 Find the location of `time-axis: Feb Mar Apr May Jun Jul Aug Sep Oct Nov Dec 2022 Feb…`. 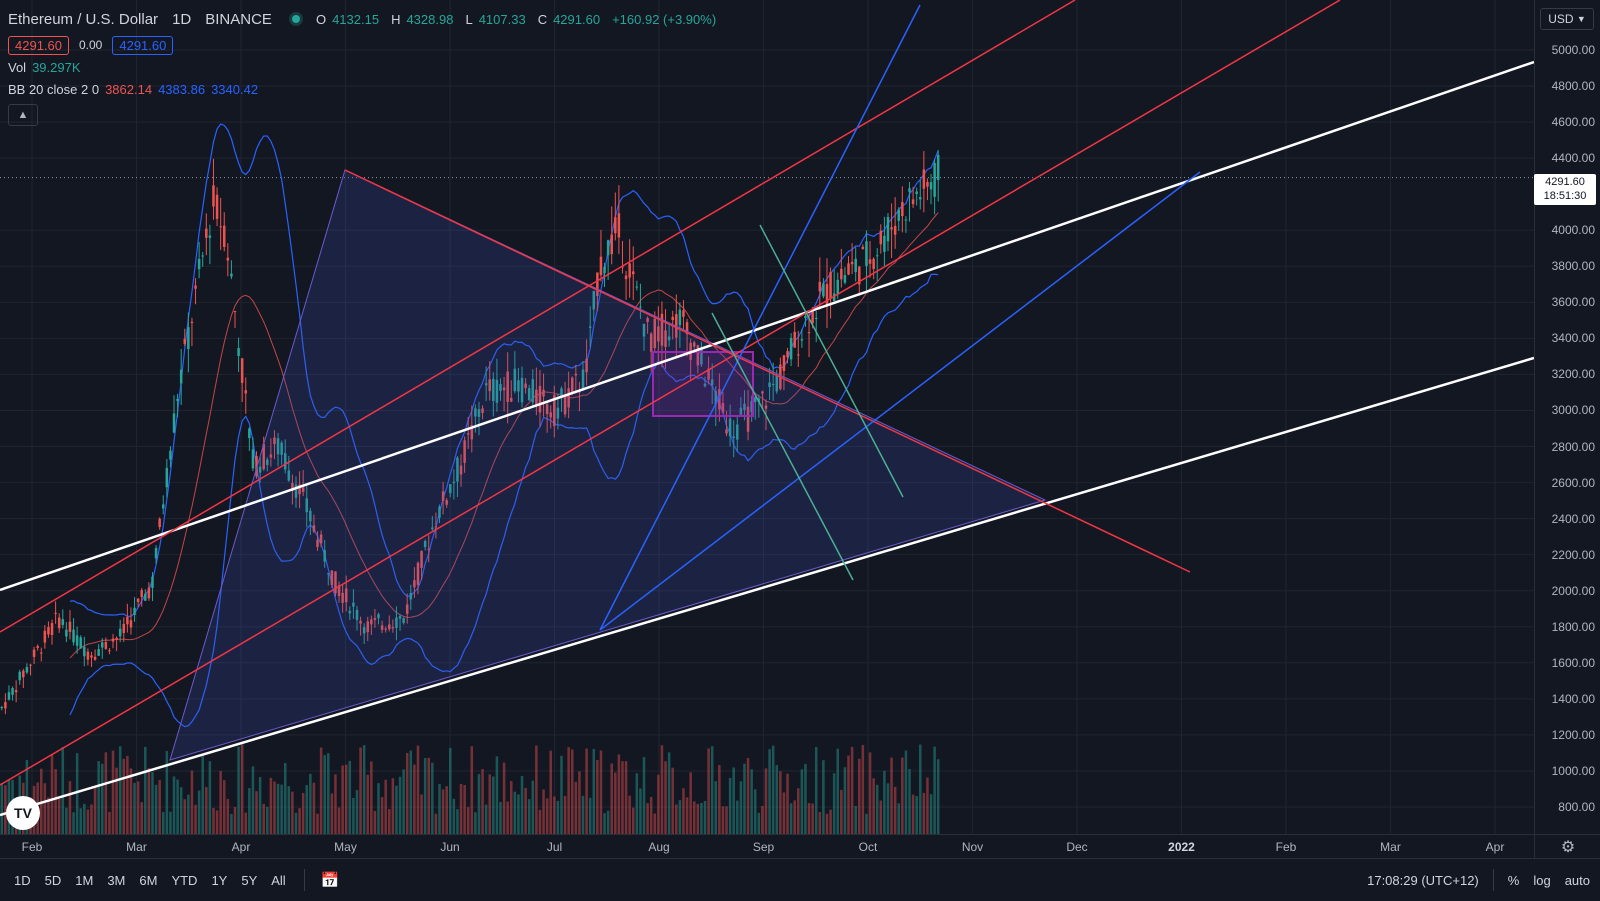

time-axis: Feb Mar Apr May Jun Jul Aug Sep Oct Nov Dec 2022 Feb… is located at coordinates (767, 846).